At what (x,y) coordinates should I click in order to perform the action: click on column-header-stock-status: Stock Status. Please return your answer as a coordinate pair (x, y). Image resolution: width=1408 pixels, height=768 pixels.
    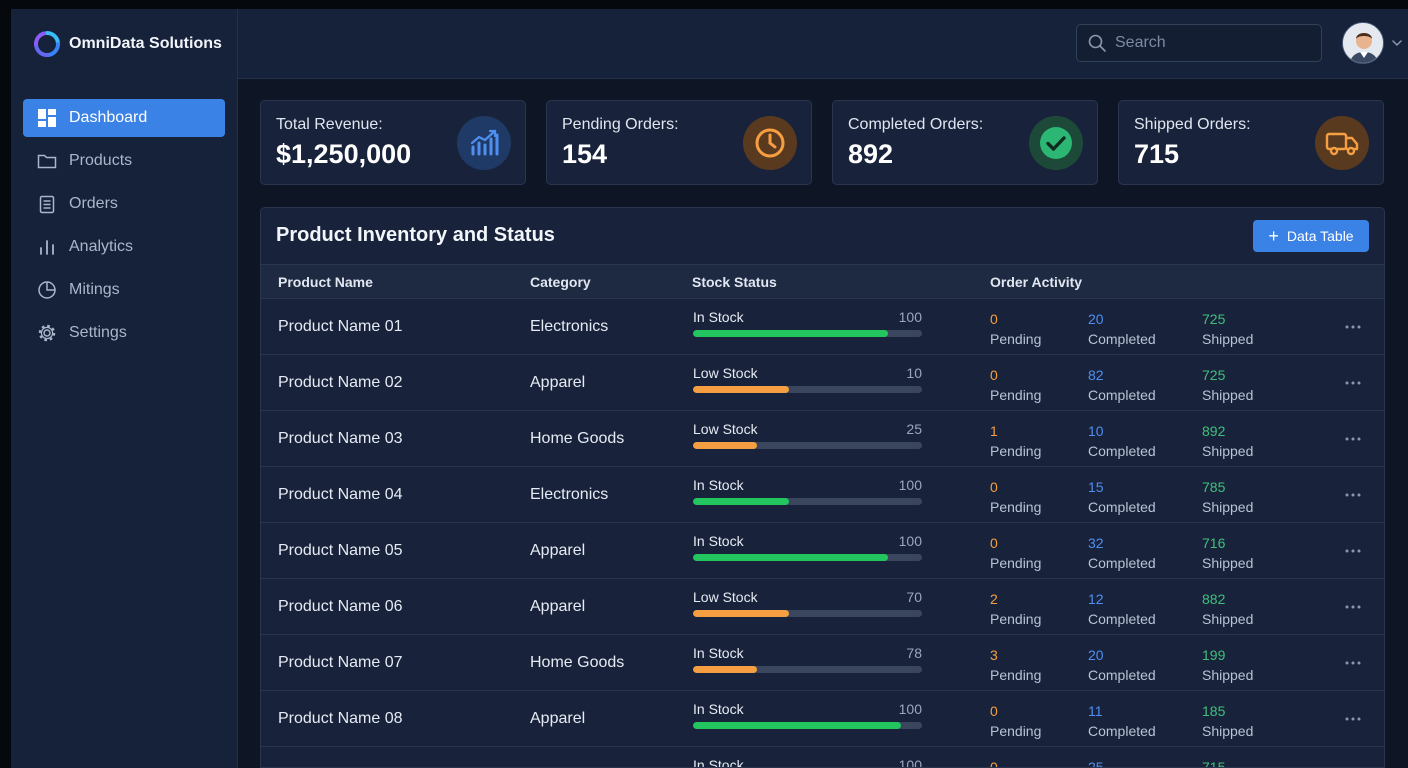
    Looking at the image, I should click on (734, 282).